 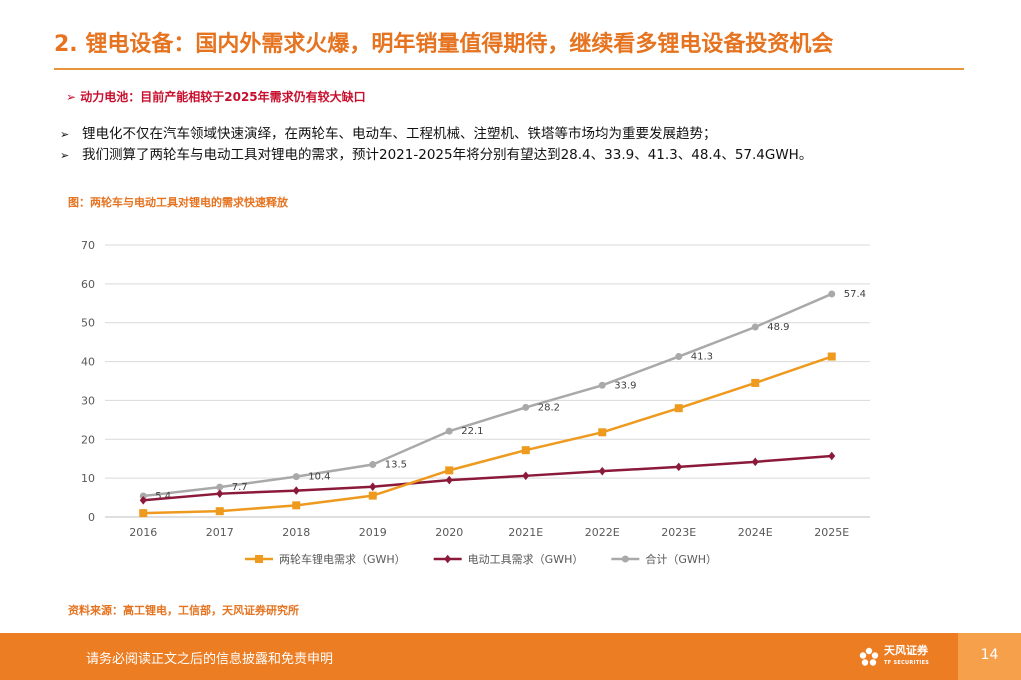 What do you see at coordinates (71, 97) in the screenshot?
I see `section-arrow-icon: ➢` at bounding box center [71, 97].